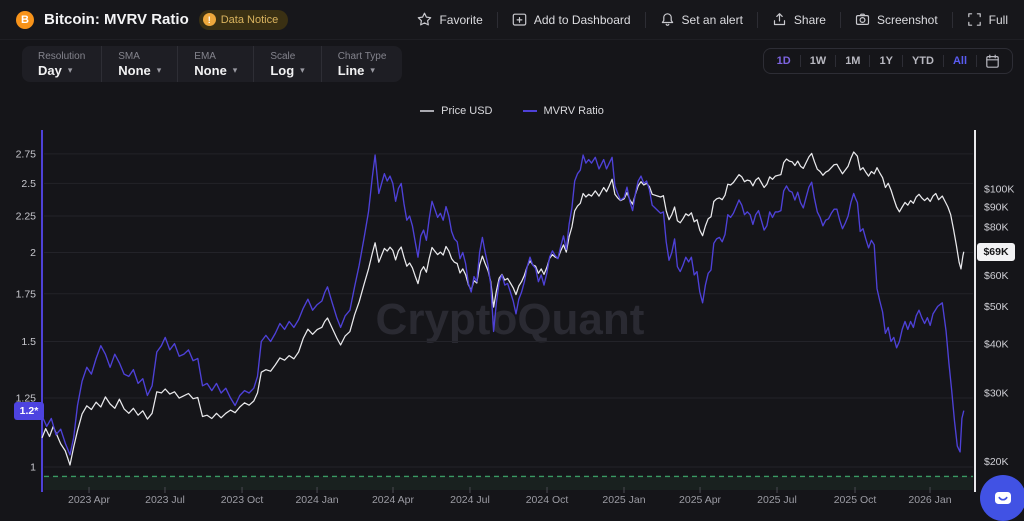 This screenshot has height=521, width=1024. Describe the element at coordinates (779, 19) in the screenshot. I see `share-icon` at that location.